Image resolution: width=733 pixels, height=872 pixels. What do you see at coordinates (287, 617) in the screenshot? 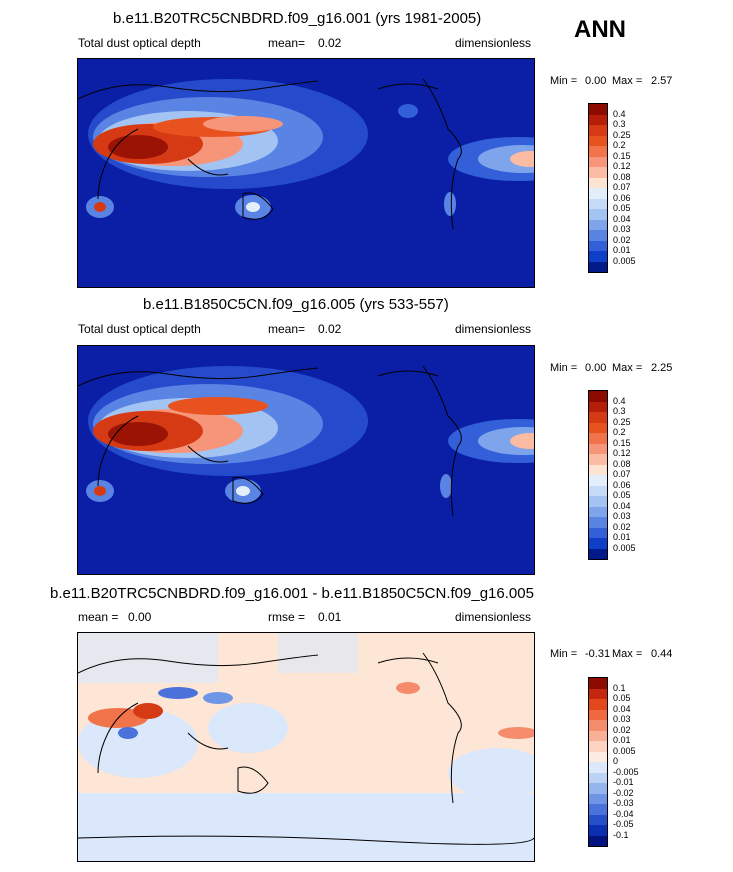
I see `panel3-rmse-label: rmse =` at bounding box center [287, 617].